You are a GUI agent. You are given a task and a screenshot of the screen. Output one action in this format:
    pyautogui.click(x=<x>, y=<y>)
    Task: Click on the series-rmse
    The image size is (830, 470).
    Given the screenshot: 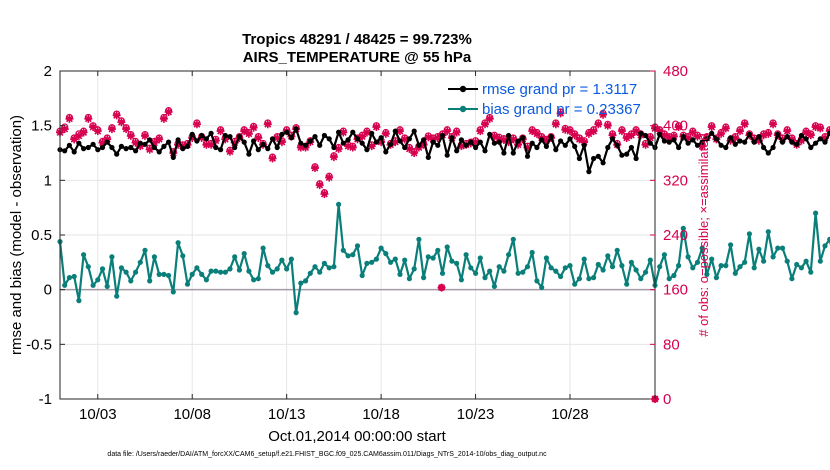 What is the action you would take?
    pyautogui.click(x=443, y=150)
    